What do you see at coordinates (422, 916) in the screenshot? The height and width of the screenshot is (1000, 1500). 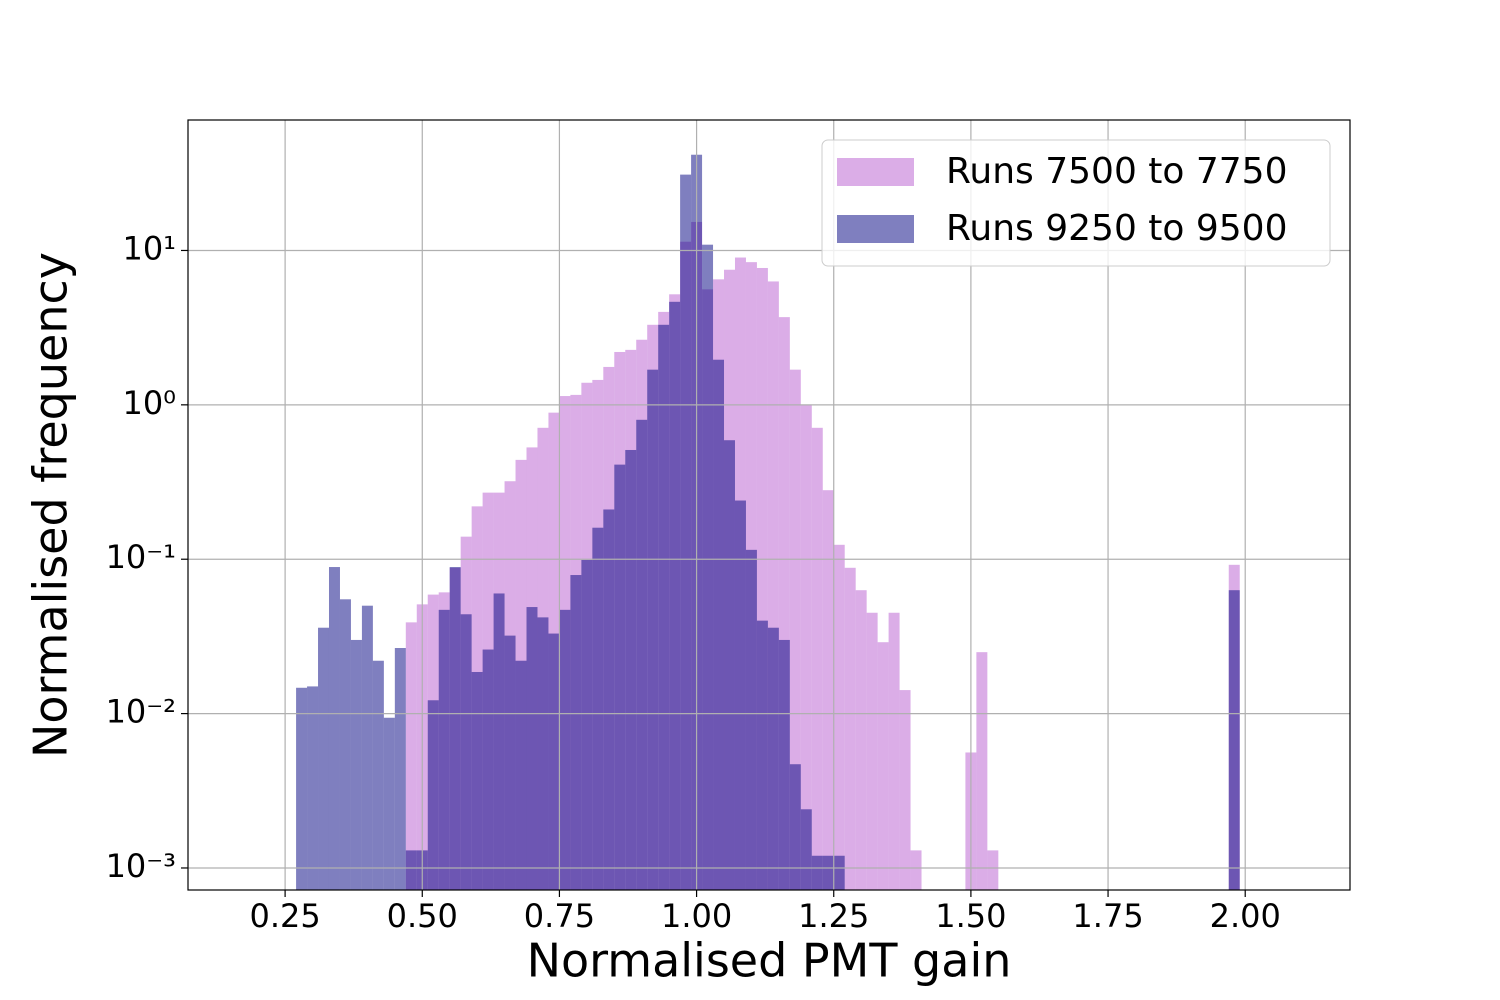 I see `x-tick-label: 0.50` at bounding box center [422, 916].